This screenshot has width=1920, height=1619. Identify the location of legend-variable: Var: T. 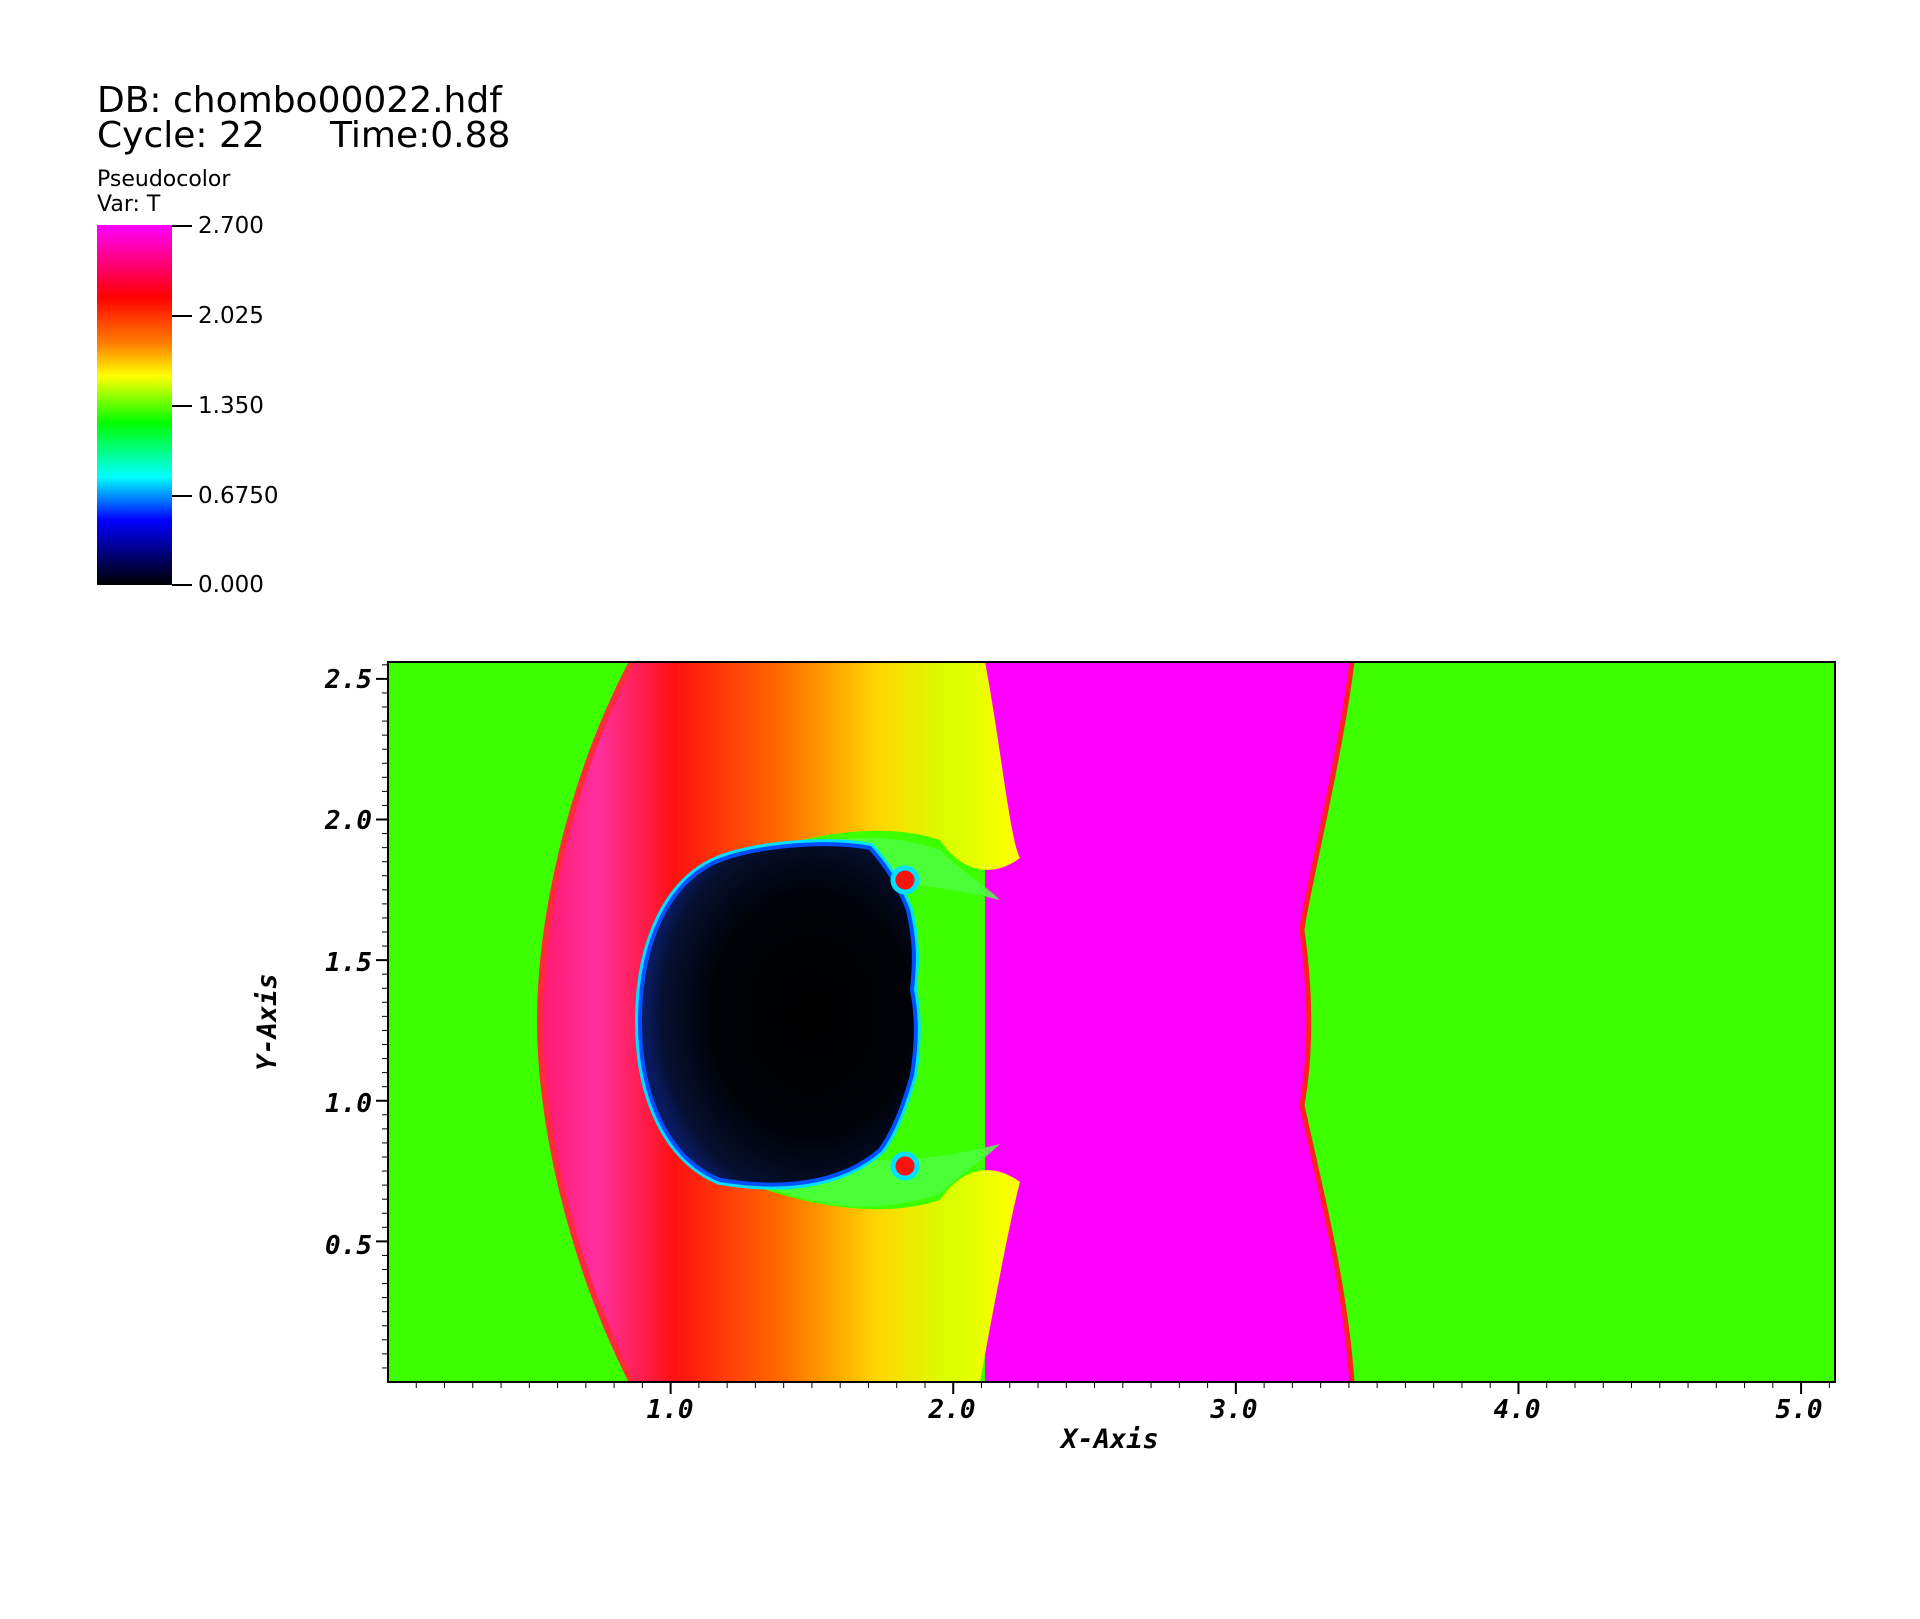
(129, 204).